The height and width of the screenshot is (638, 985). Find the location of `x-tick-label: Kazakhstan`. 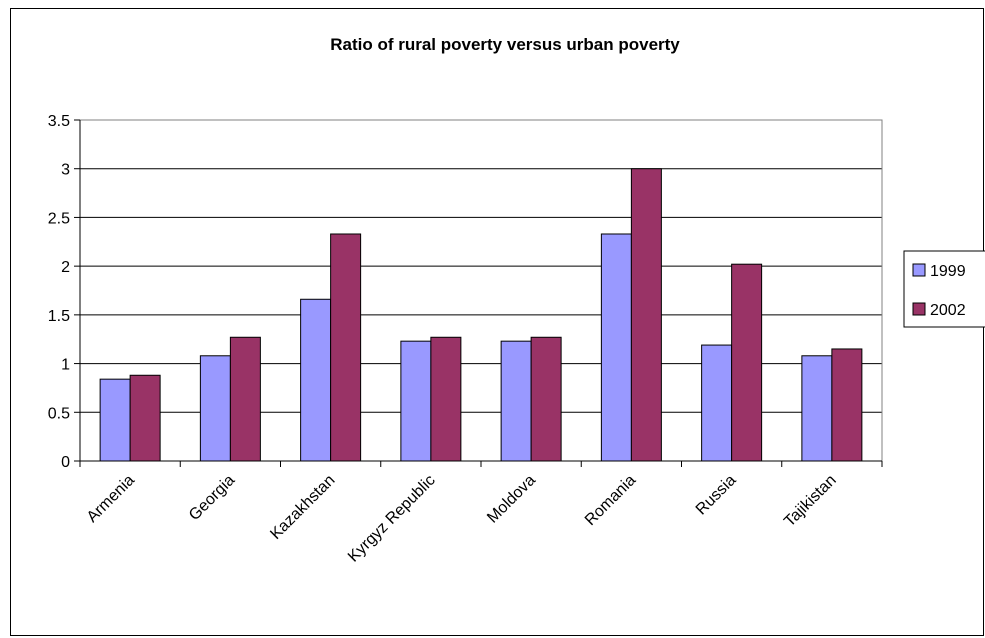

x-tick-label: Kazakhstan is located at coordinates (302, 507).